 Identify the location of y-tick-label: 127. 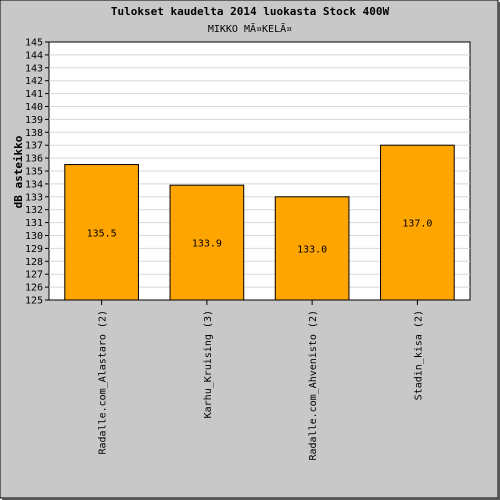
(34, 275).